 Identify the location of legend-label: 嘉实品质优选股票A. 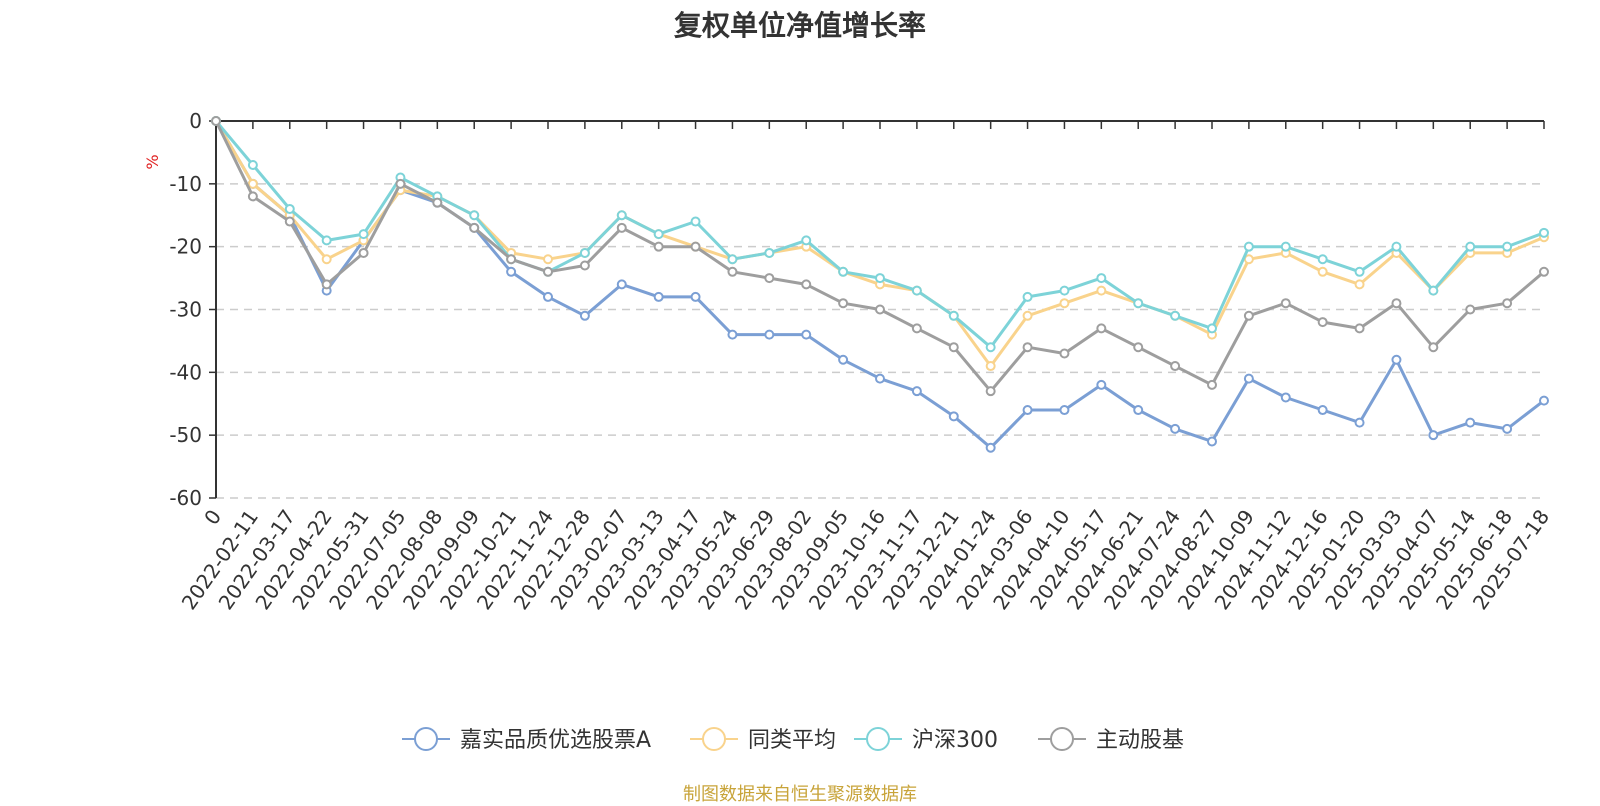
(555, 740).